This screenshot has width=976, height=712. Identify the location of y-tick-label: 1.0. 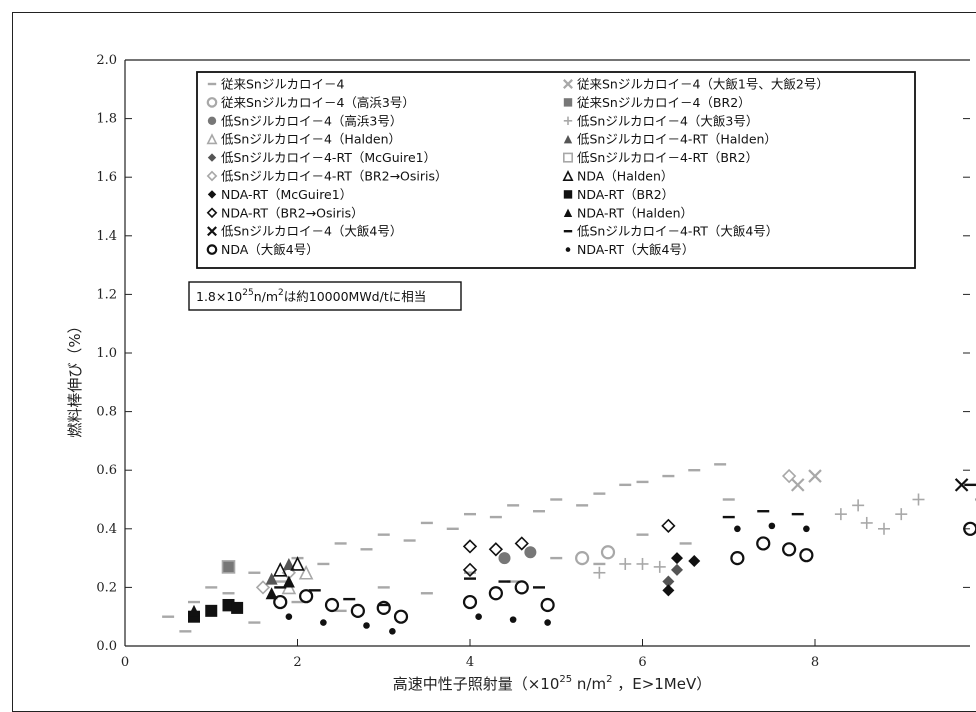
(106, 353).